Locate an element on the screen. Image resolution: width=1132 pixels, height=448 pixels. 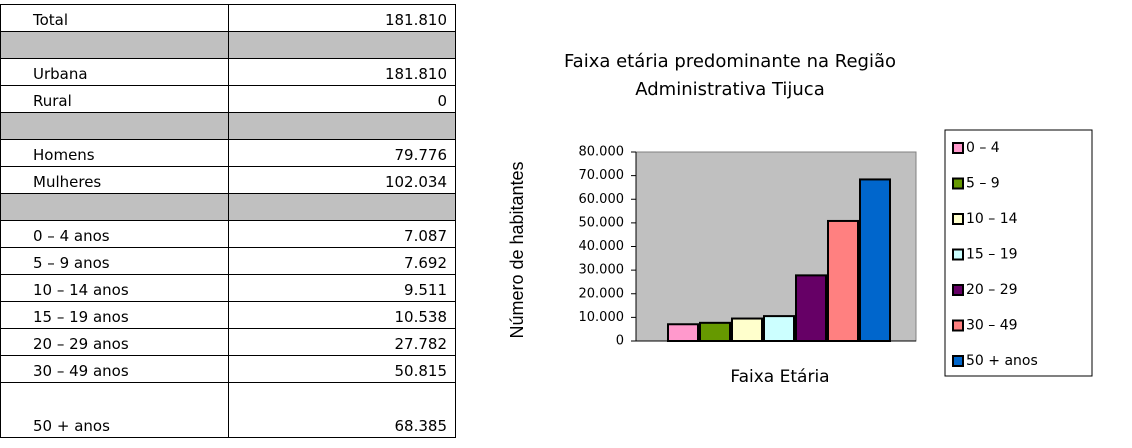
table-row: Urbana 181.810 is located at coordinates (228, 72).